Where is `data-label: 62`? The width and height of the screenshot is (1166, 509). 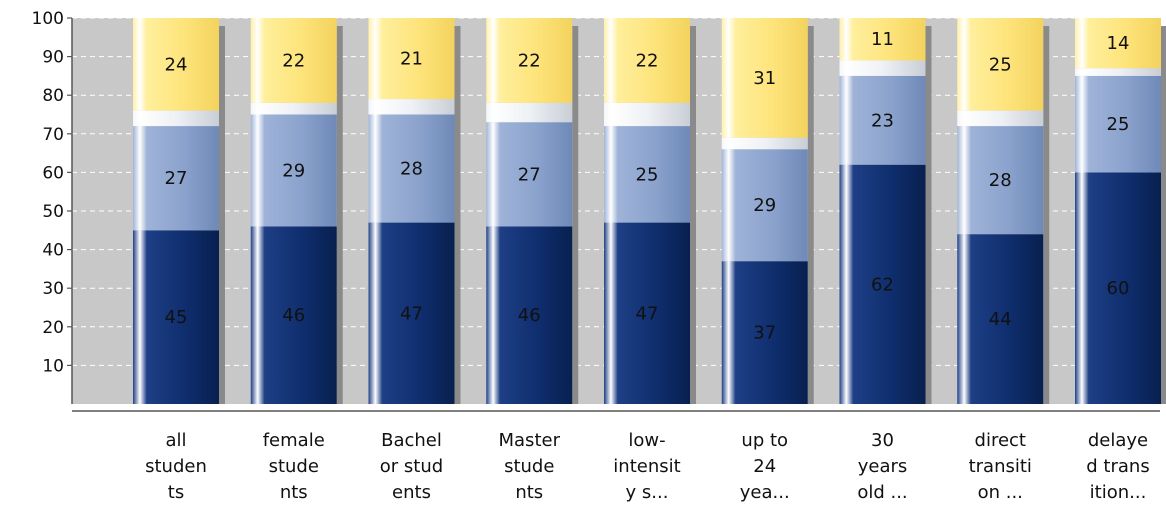 data-label: 62 is located at coordinates (882, 284).